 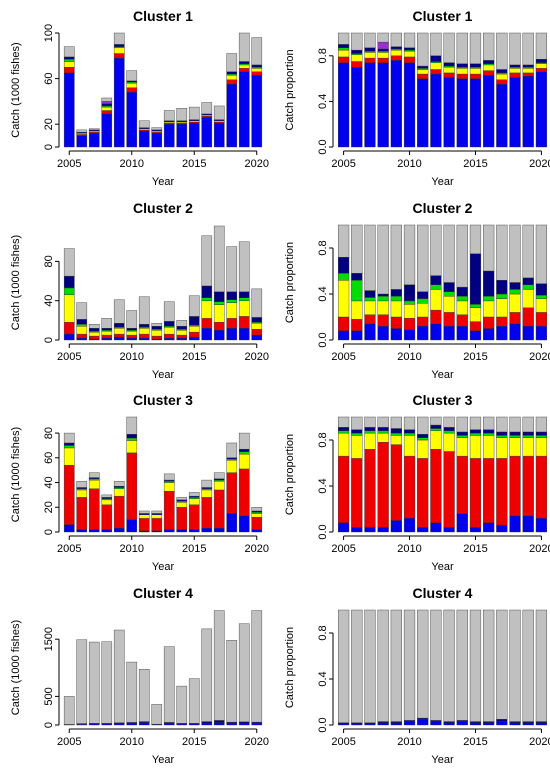 I want to click on y-tick-label: 0.0, so click(x=323, y=531).